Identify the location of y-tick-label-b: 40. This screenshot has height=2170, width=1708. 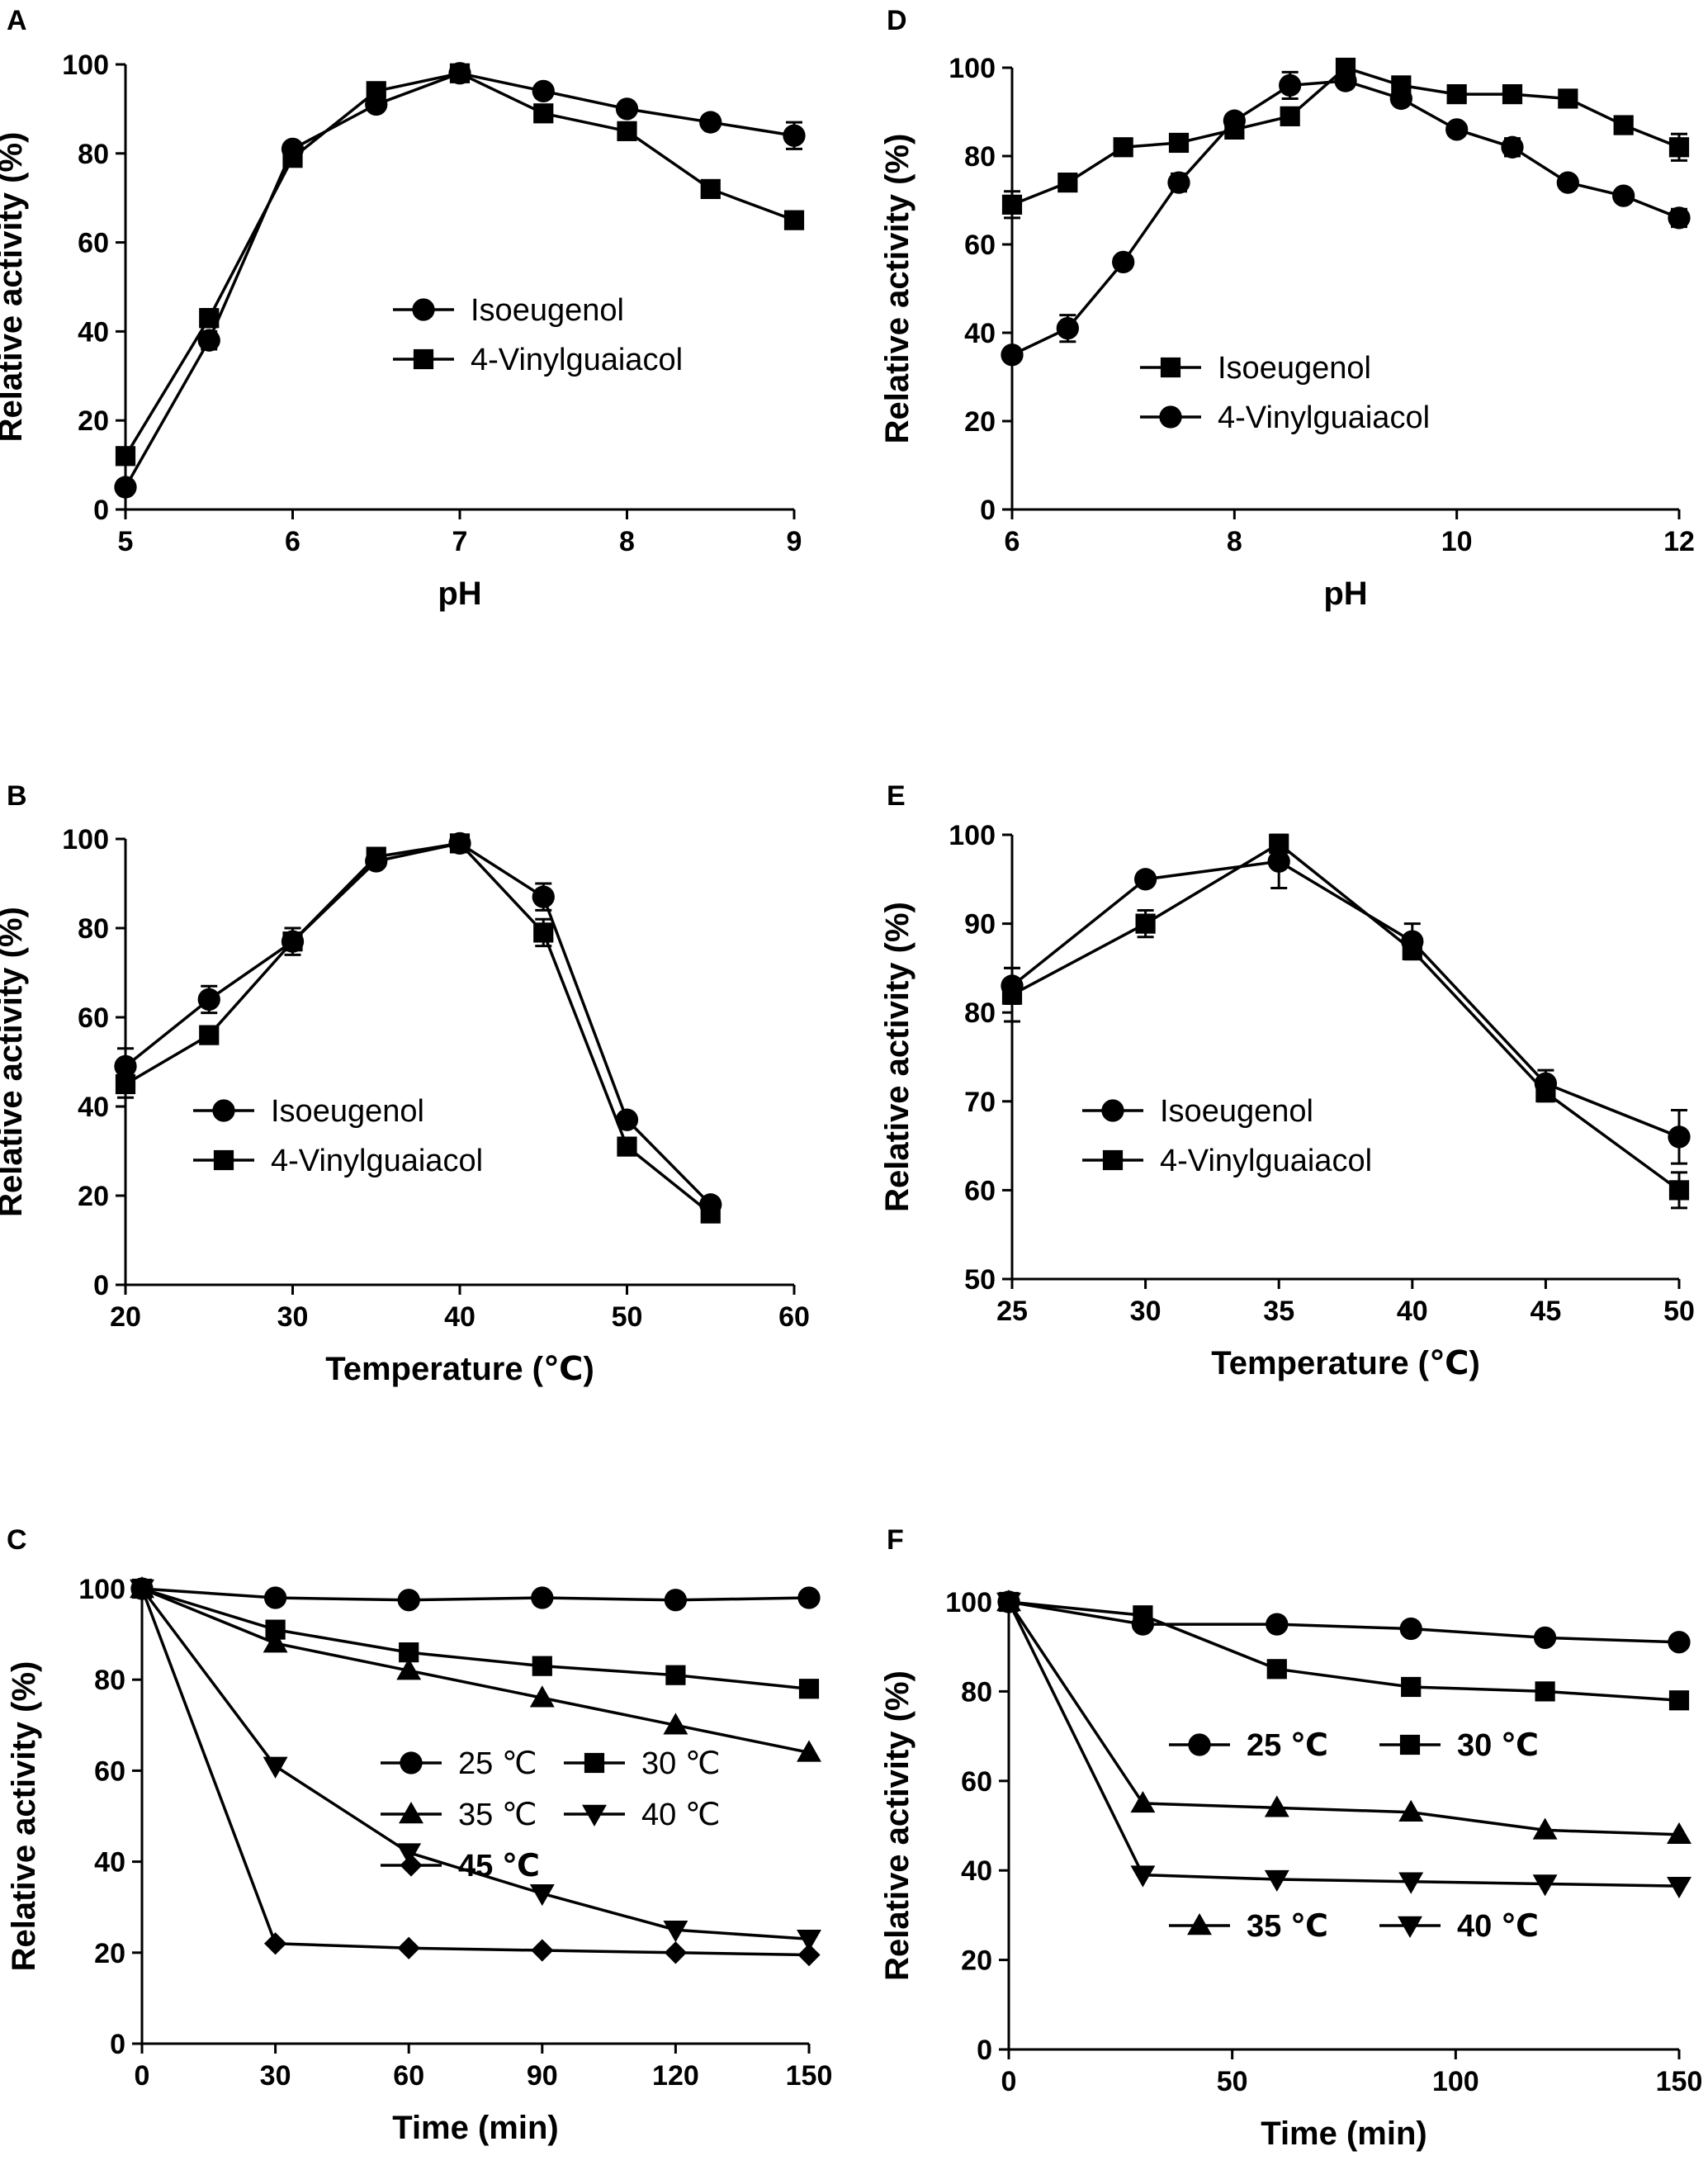
(94, 1107).